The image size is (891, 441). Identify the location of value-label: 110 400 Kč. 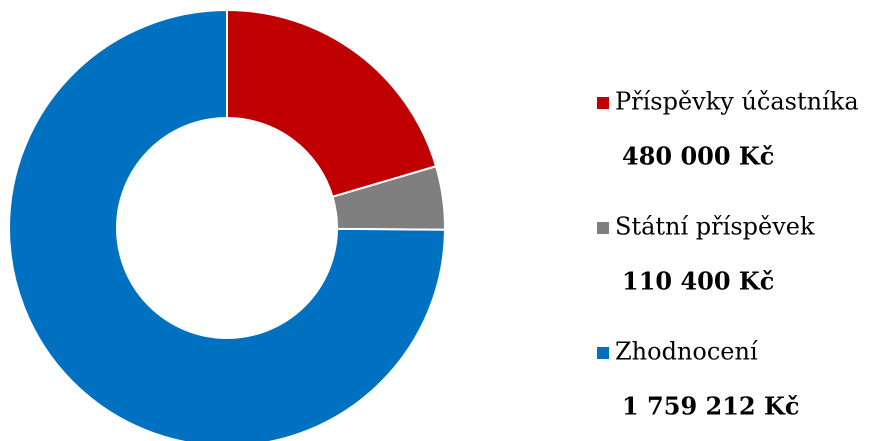
(698, 281).